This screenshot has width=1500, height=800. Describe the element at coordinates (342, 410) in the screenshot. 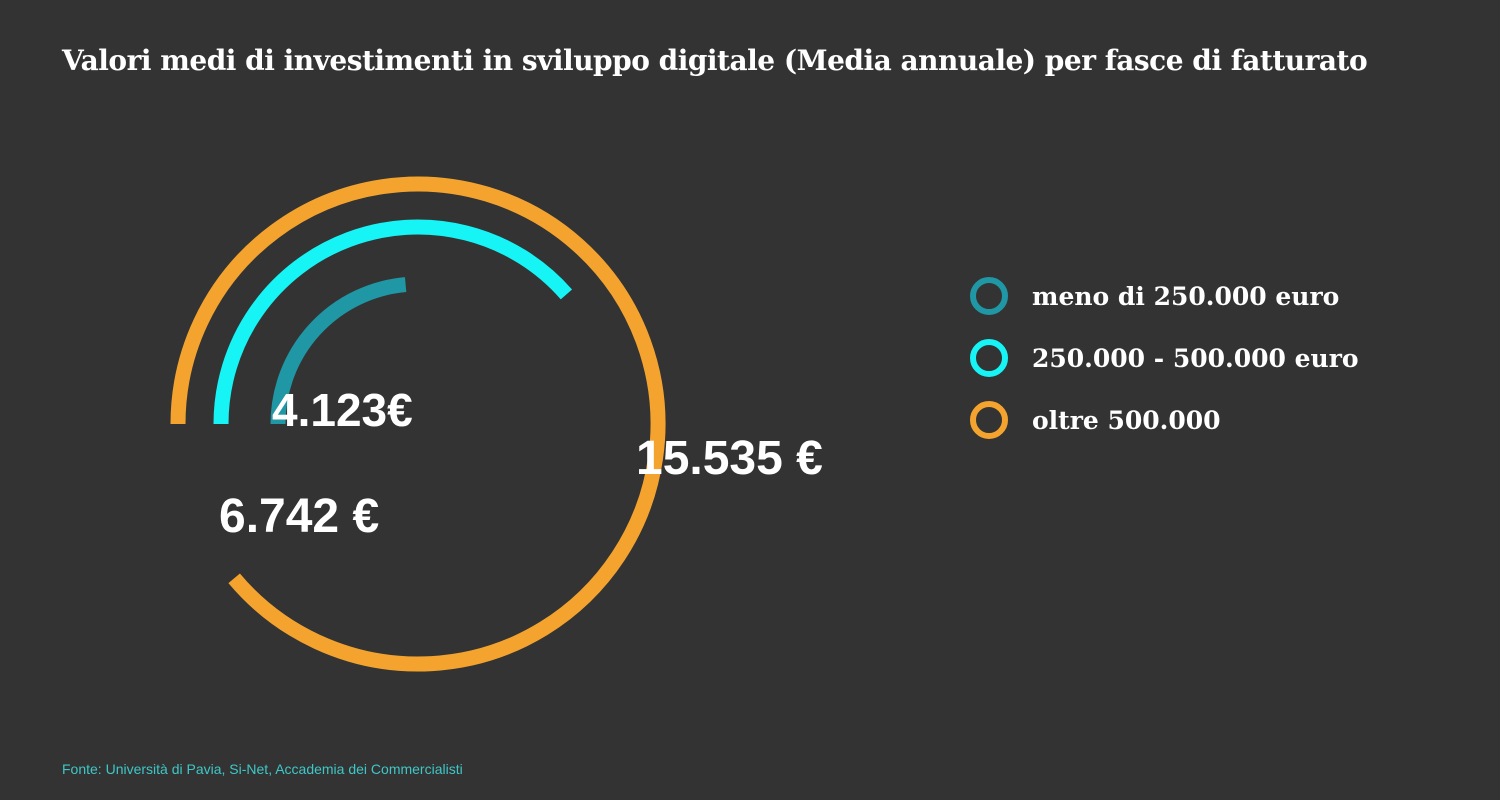

I see `value-label-meno-250000: 4.123€` at that location.